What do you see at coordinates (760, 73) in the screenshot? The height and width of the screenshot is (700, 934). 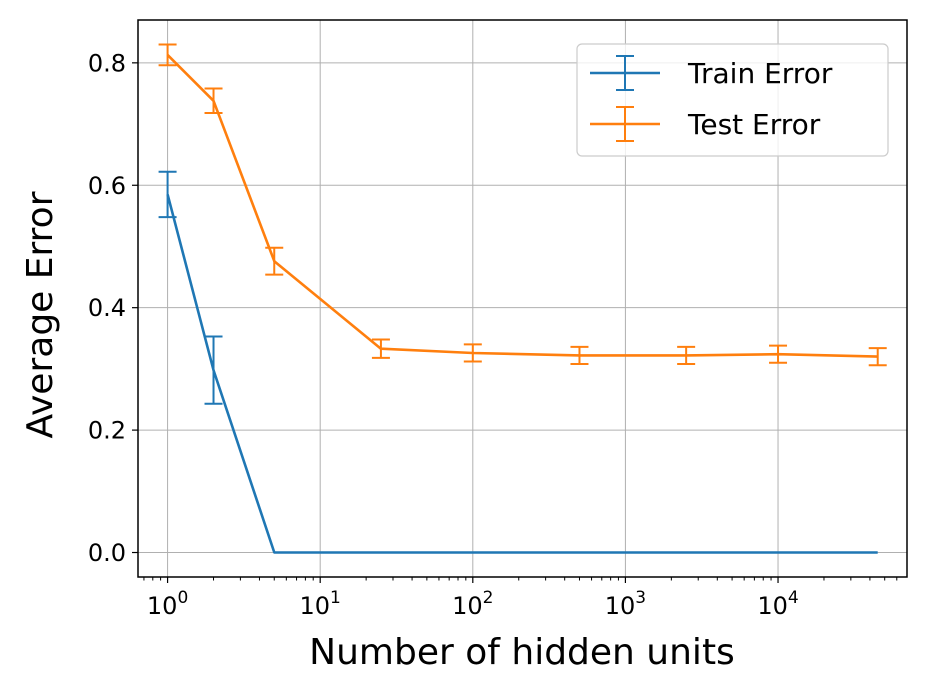 I see `legend-label-train-error: Train Error` at bounding box center [760, 73].